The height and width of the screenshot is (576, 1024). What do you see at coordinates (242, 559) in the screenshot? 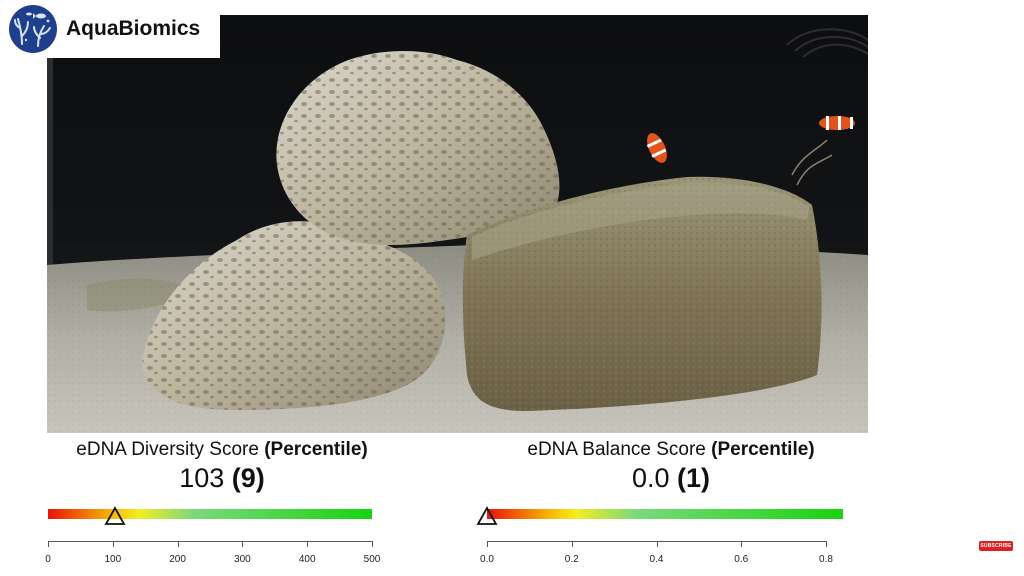
I see `diversity-axis-tick-label: 300` at bounding box center [242, 559].